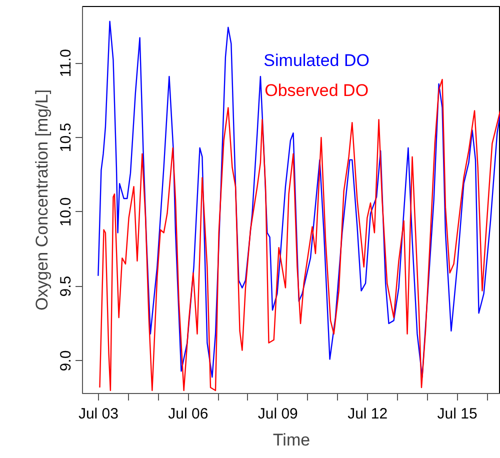  Describe the element at coordinates (98, 414) in the screenshot. I see `x-tick-label: Jul 03` at that location.